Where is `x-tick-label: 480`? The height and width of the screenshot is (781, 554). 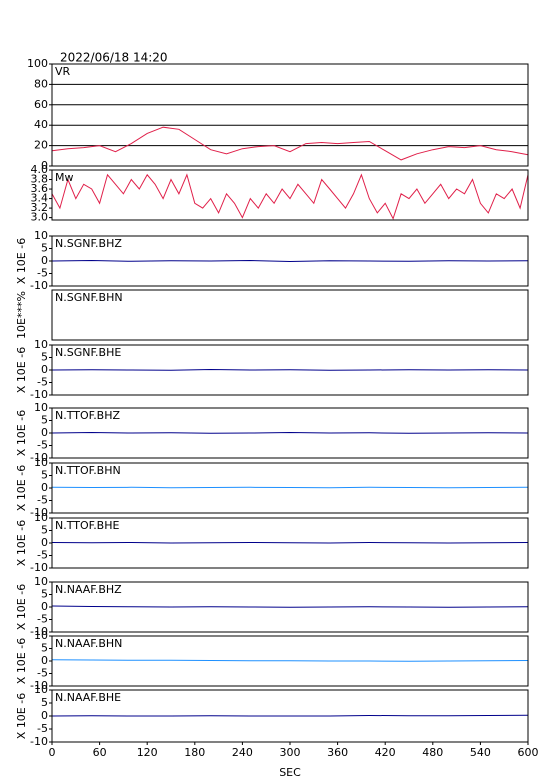 x-tick-label: 480 is located at coordinates (432, 752).